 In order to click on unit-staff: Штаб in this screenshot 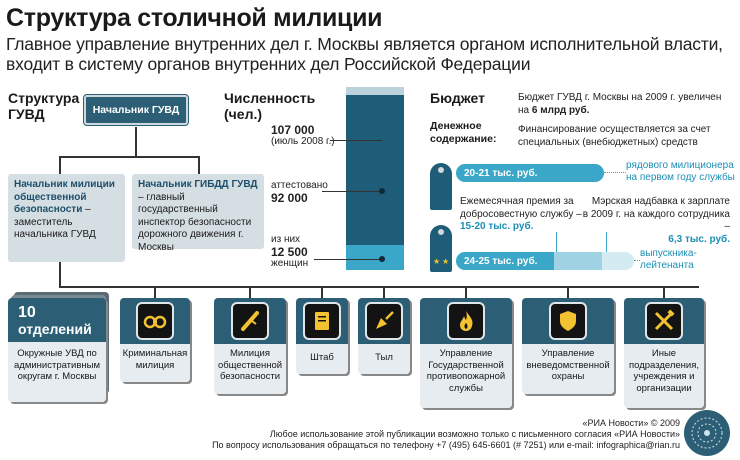, I will do `click(322, 336)`.